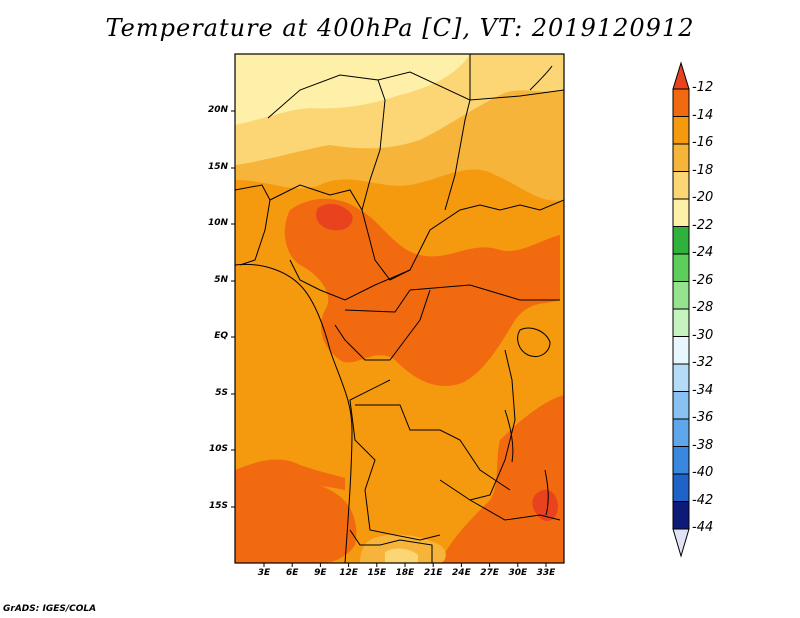 Image resolution: width=800 pixels, height=618 pixels. Describe the element at coordinates (352, 89) in the screenshot. I see `band-m22` at that location.